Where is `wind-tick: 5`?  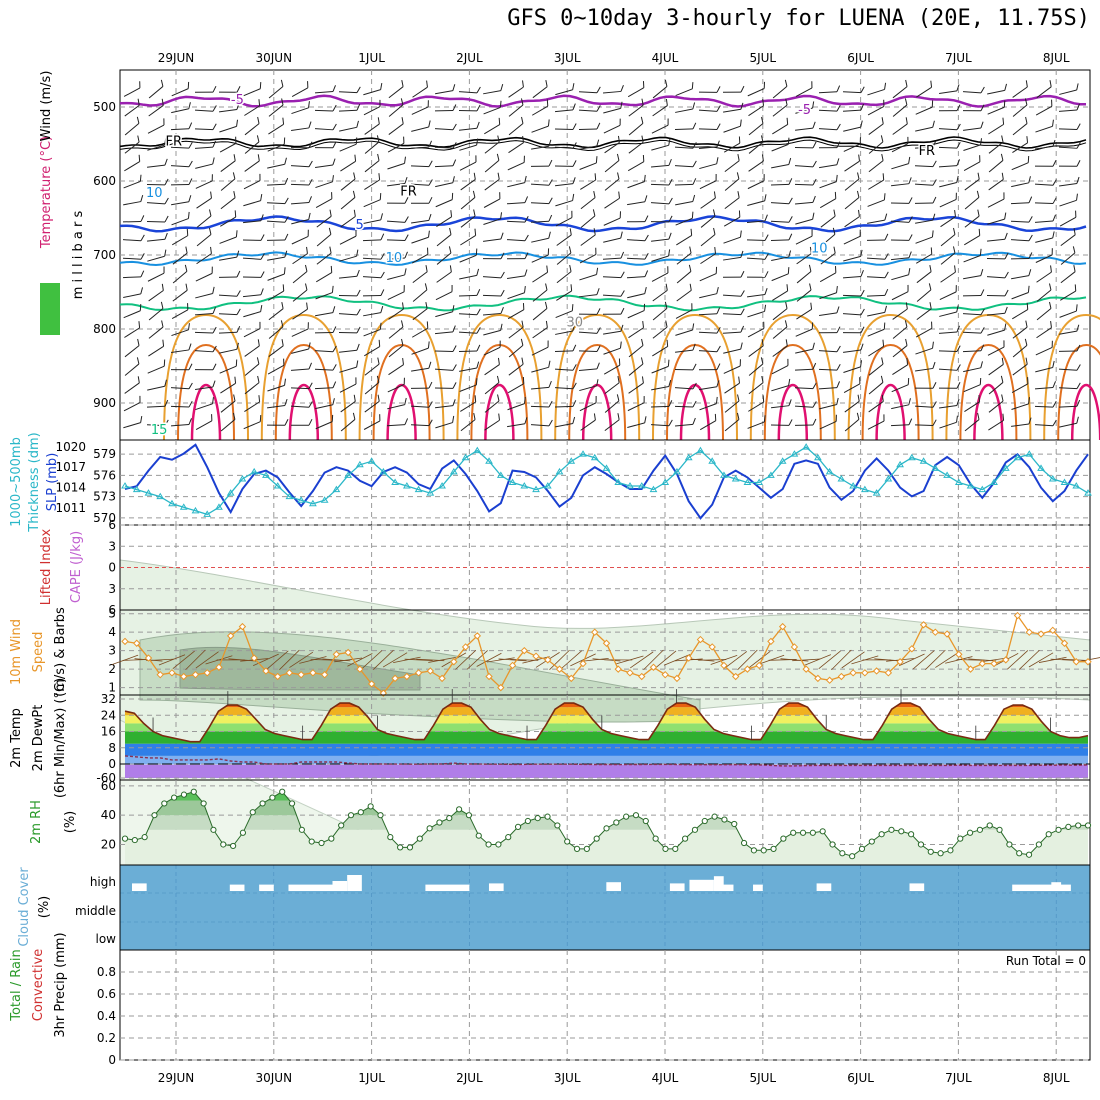
wind-tick: 5 is located at coordinates (112, 614).